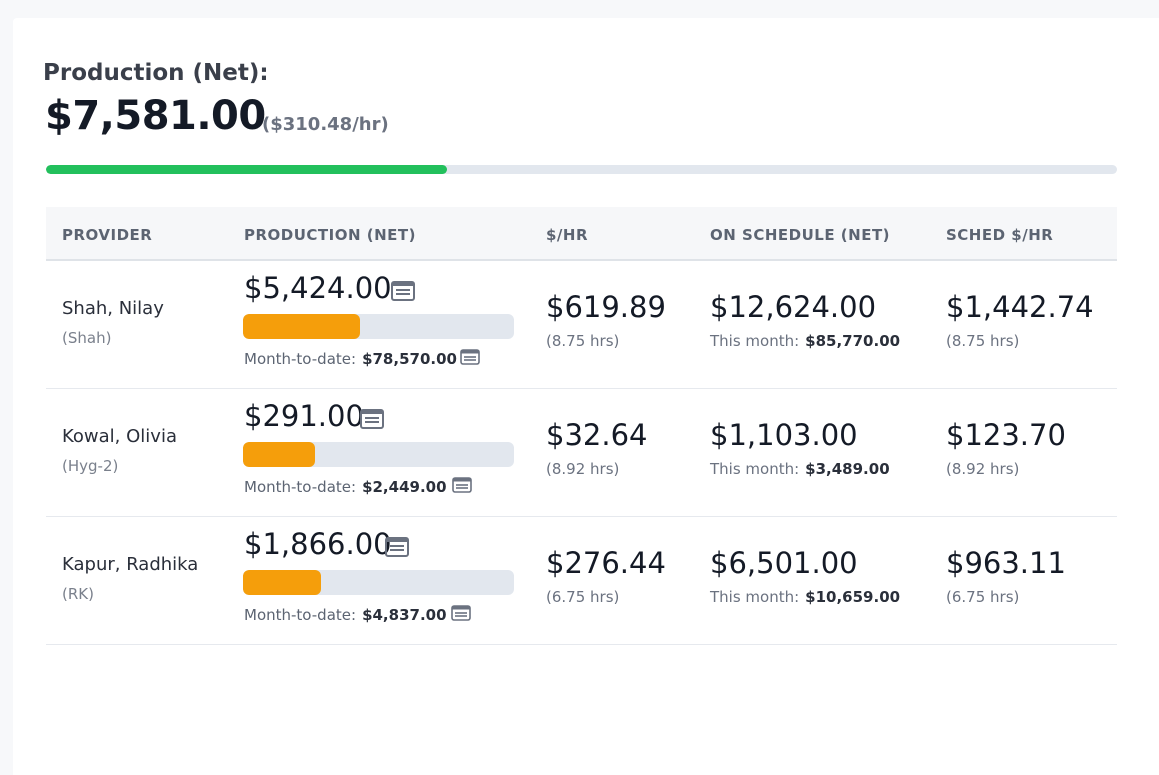 This screenshot has width=1159, height=775. I want to click on sched-hours: (8.92 hrs), so click(983, 469).